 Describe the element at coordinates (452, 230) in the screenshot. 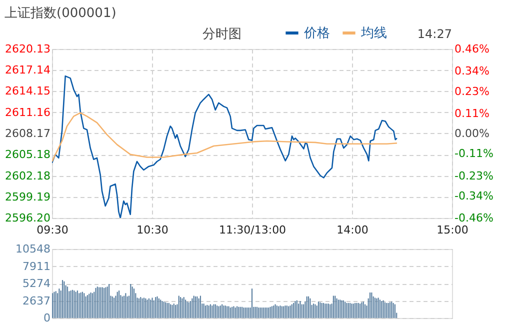

I see `x-tick-label: 15:00` at that location.